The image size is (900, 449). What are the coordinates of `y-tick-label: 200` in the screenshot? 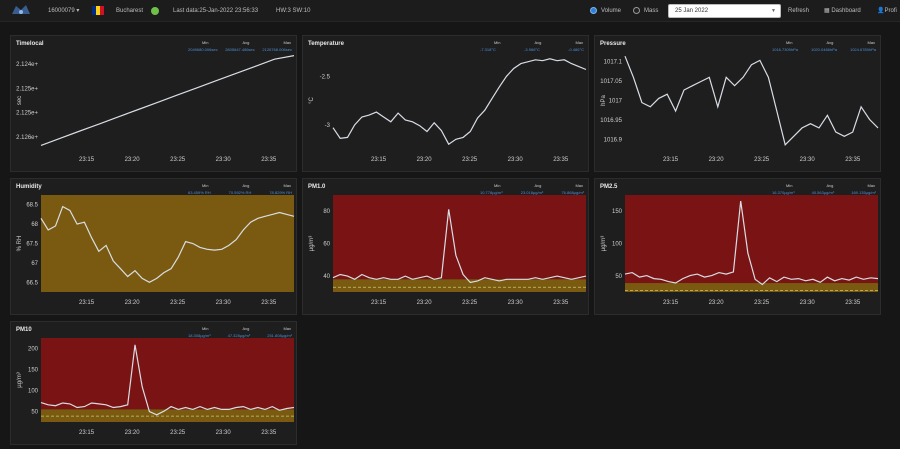 It's located at (33, 350).